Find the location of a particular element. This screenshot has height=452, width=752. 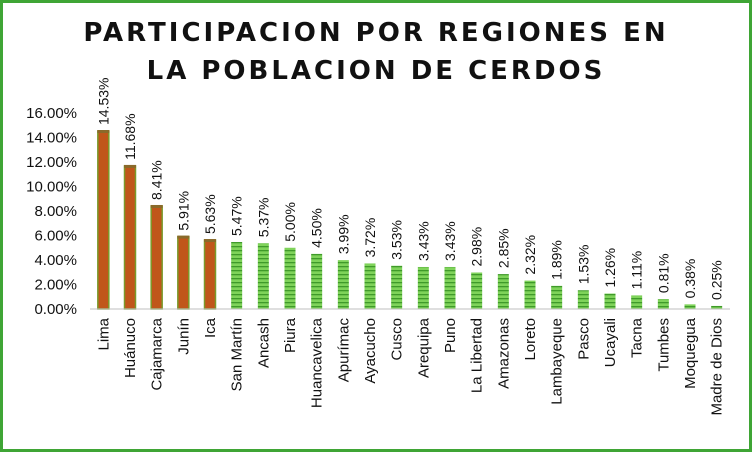

x-tick-label: Puno is located at coordinates (450, 335).